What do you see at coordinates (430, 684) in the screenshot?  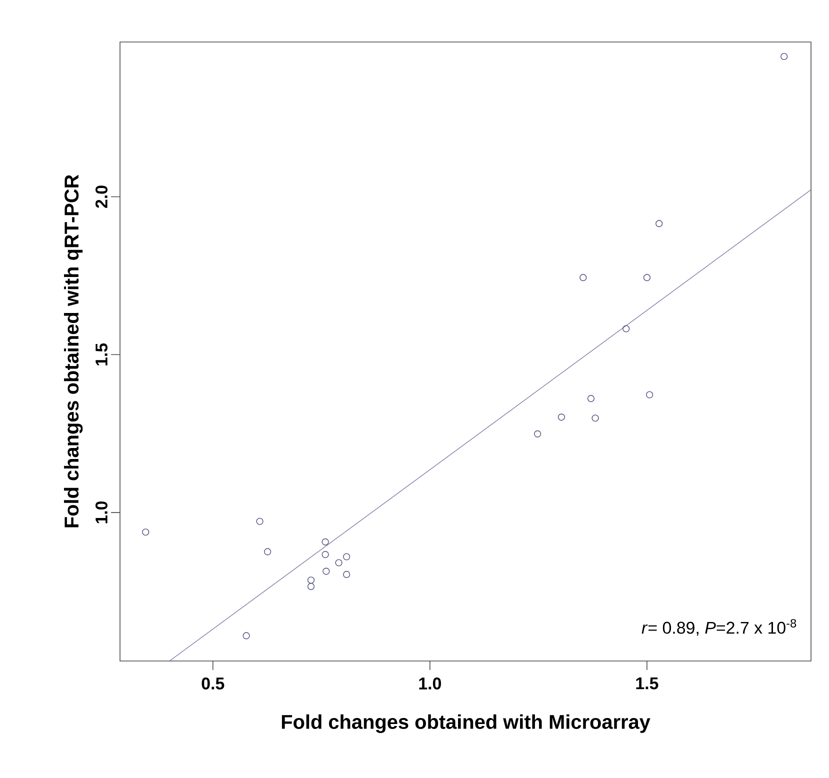 I see `x-tick-label: 1.0` at bounding box center [430, 684].